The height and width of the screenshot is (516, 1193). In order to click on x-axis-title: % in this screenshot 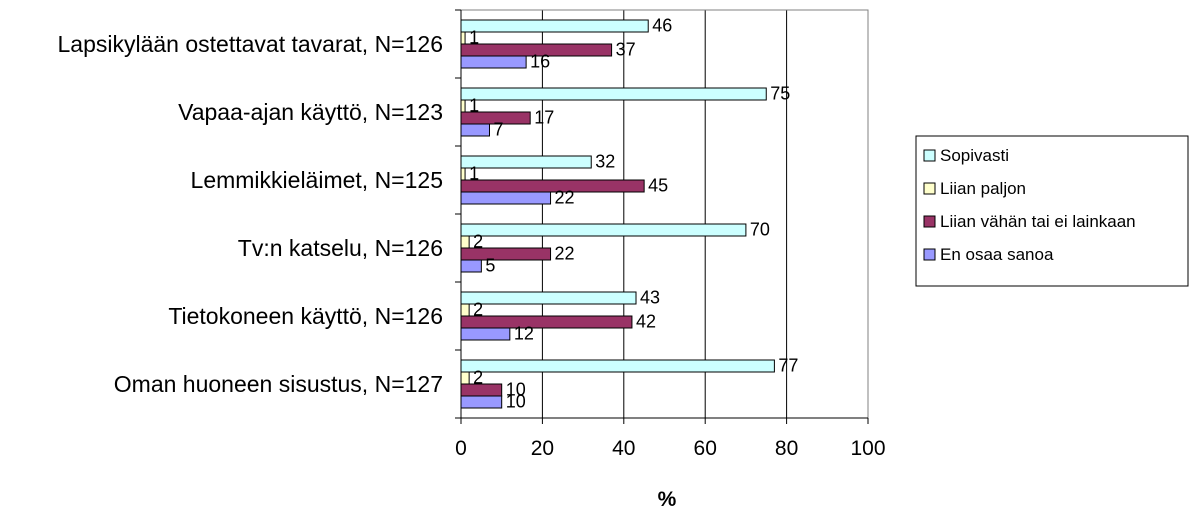, I will do `click(667, 499)`.